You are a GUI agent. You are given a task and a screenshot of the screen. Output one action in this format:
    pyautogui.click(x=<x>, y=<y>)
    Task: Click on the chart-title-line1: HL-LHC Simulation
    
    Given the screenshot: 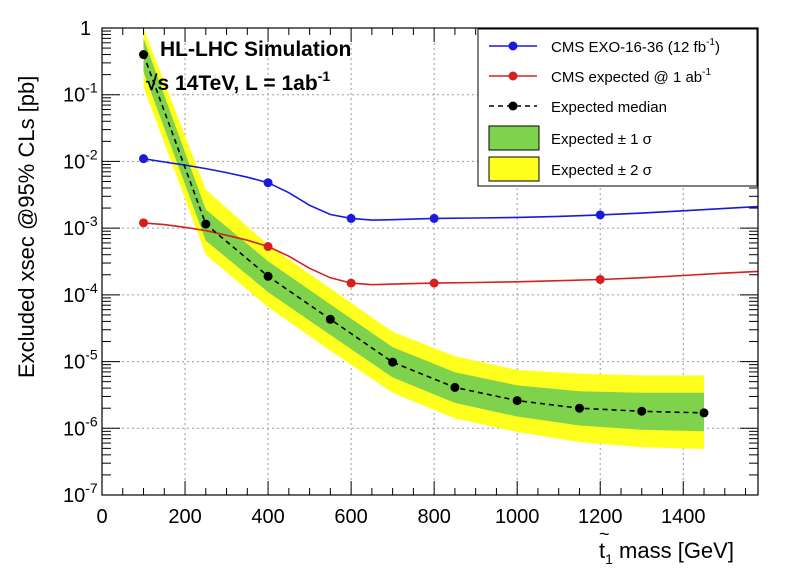 What is the action you would take?
    pyautogui.click(x=255, y=49)
    